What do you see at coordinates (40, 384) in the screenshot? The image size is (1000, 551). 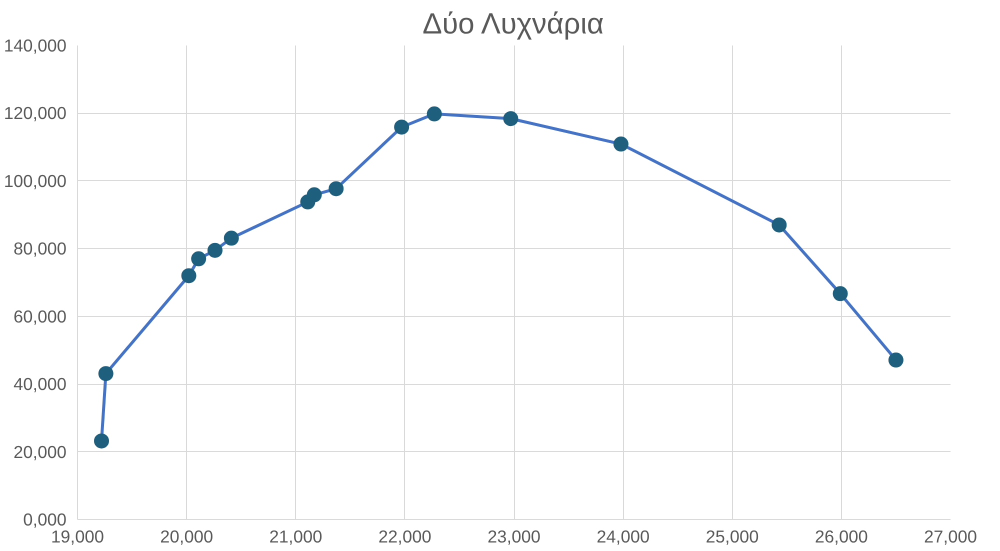 I see `y-tick-label: 40,000` at bounding box center [40, 384].